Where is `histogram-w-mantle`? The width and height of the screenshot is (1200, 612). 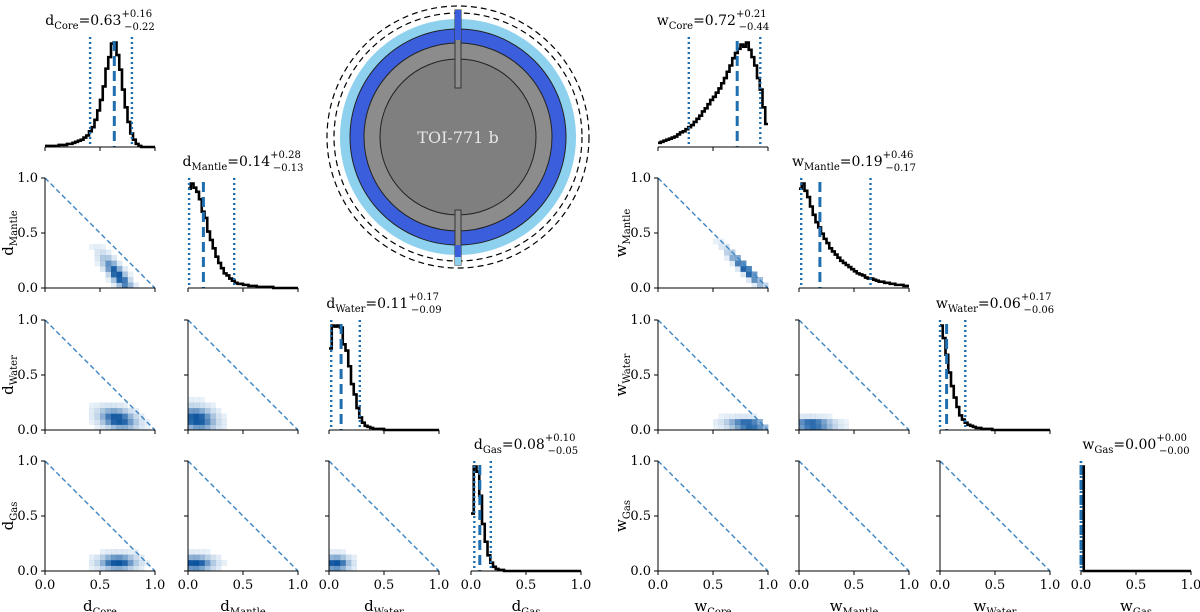 histogram-w-mantle is located at coordinates (854, 235).